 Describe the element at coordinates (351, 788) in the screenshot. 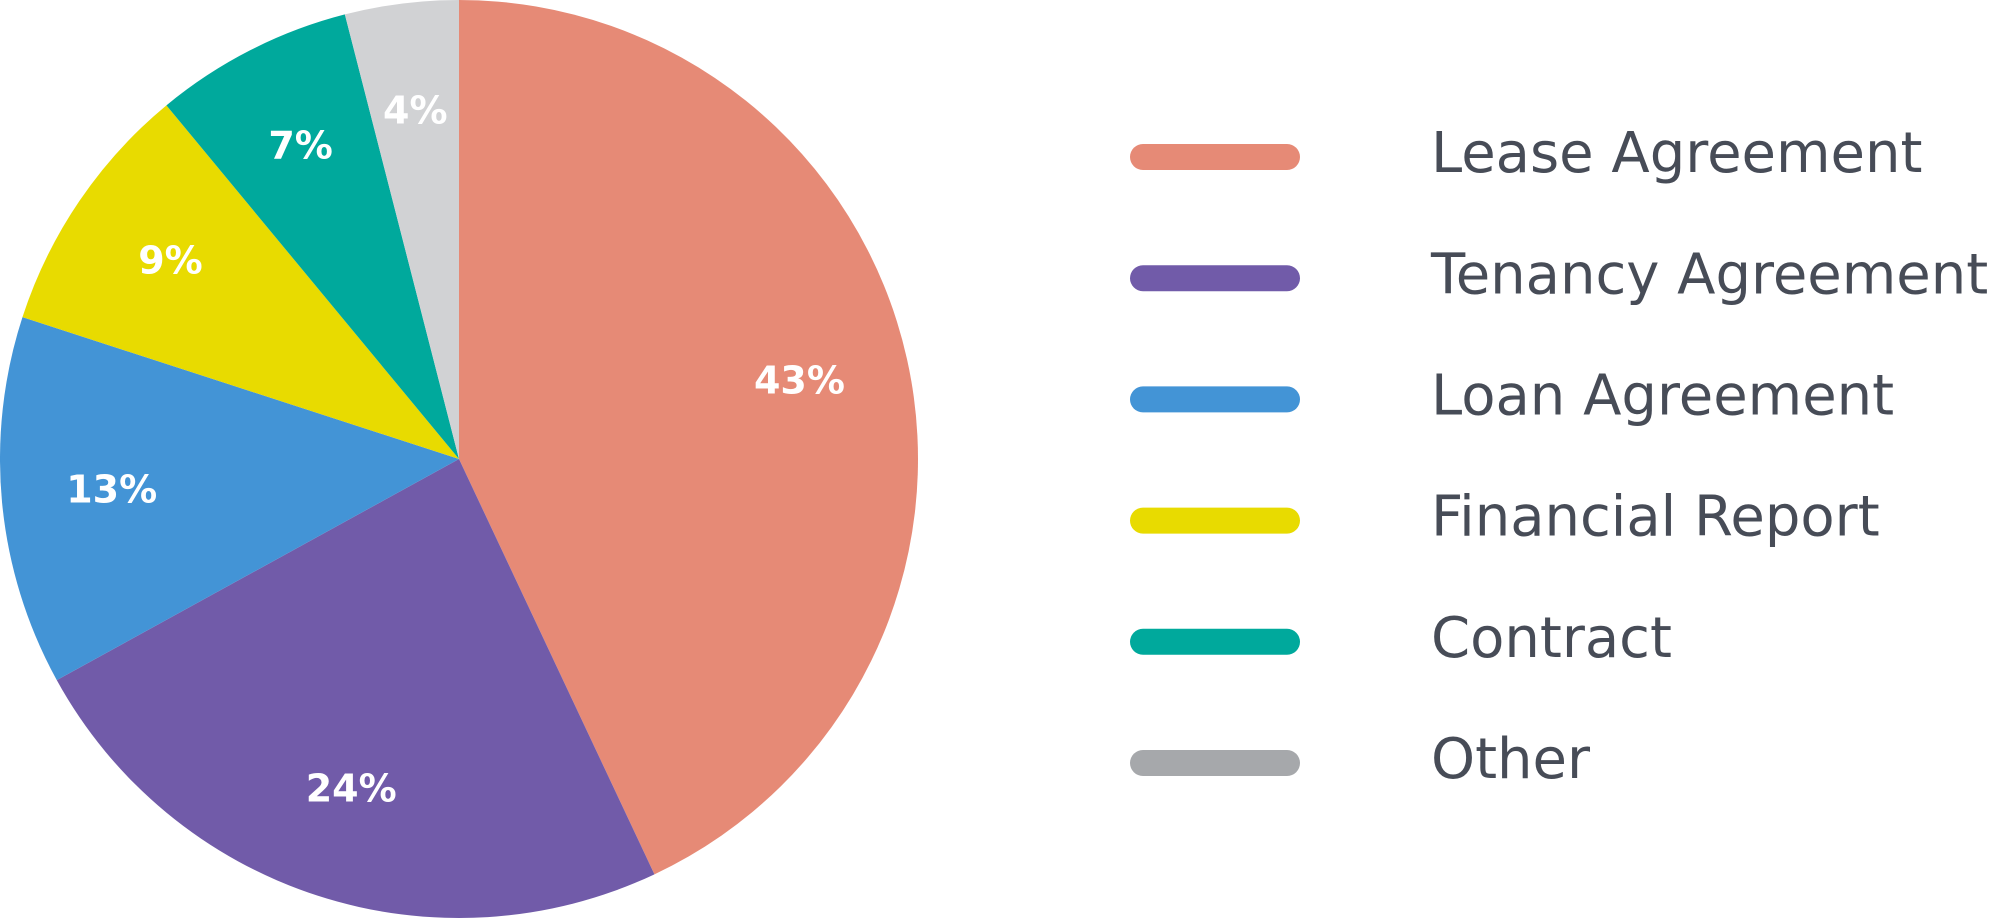

I see `data-label: 24%` at that location.